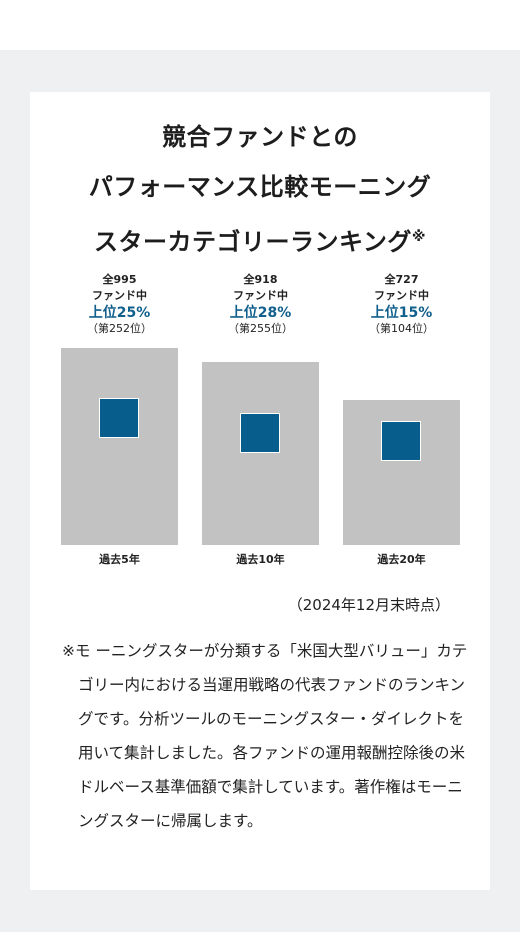  I want to click on x-tick-label: 過去10年, so click(260, 559).